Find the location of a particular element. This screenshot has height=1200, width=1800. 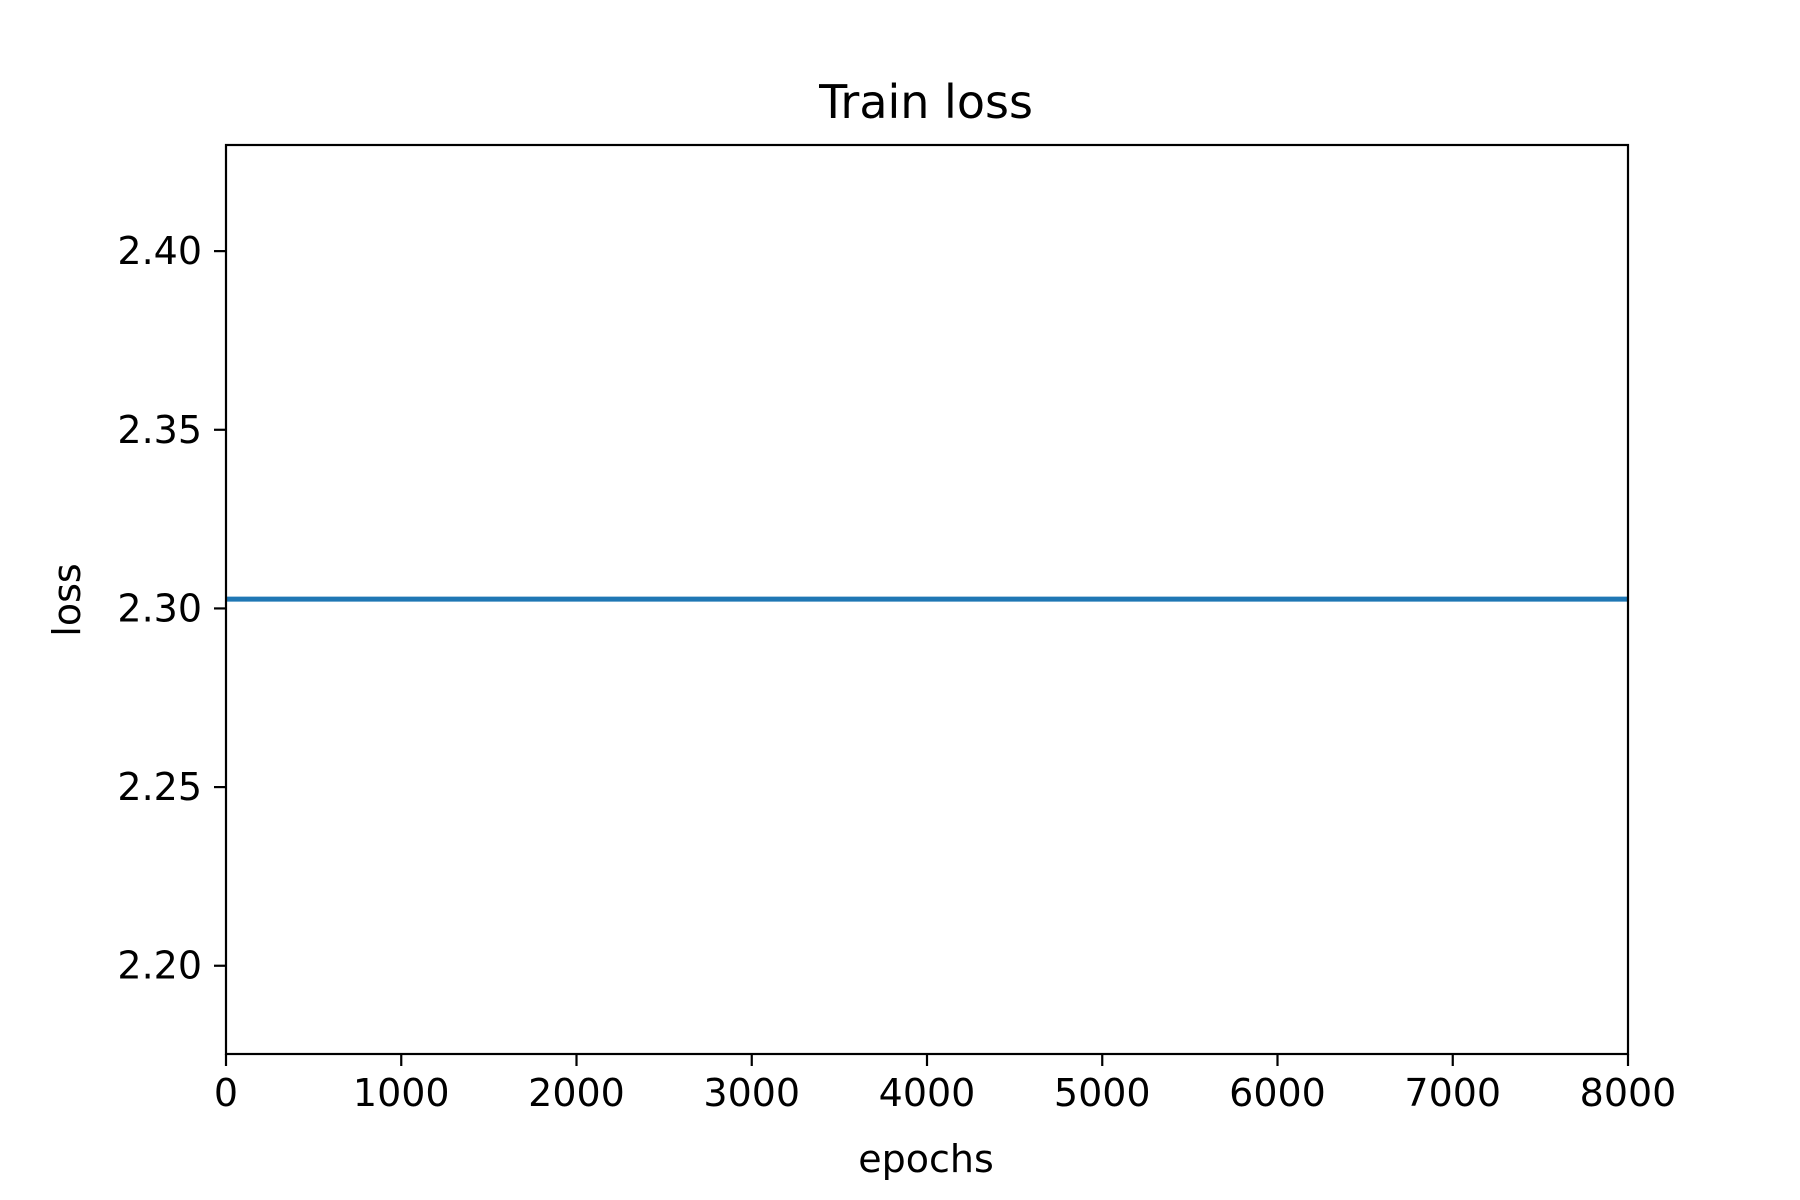

y-axis-label: loss is located at coordinates (67, 599).